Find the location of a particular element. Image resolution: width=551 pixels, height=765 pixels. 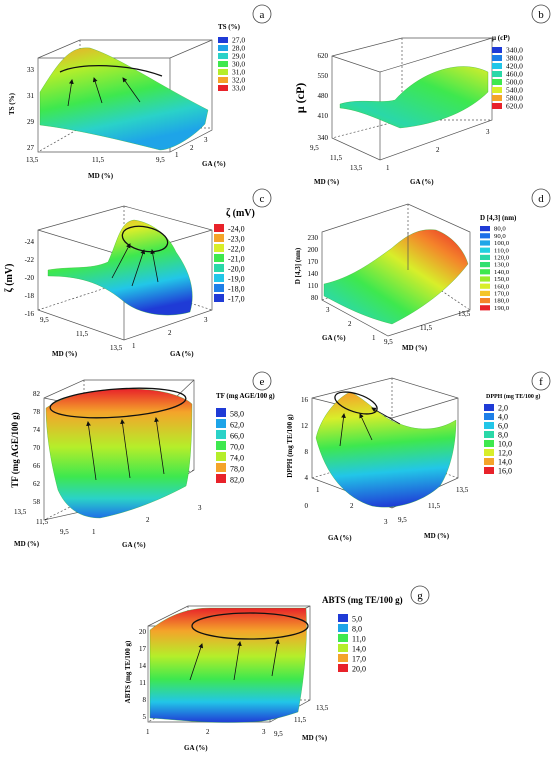

z-tick: 70 is located at coordinates (37, 448).